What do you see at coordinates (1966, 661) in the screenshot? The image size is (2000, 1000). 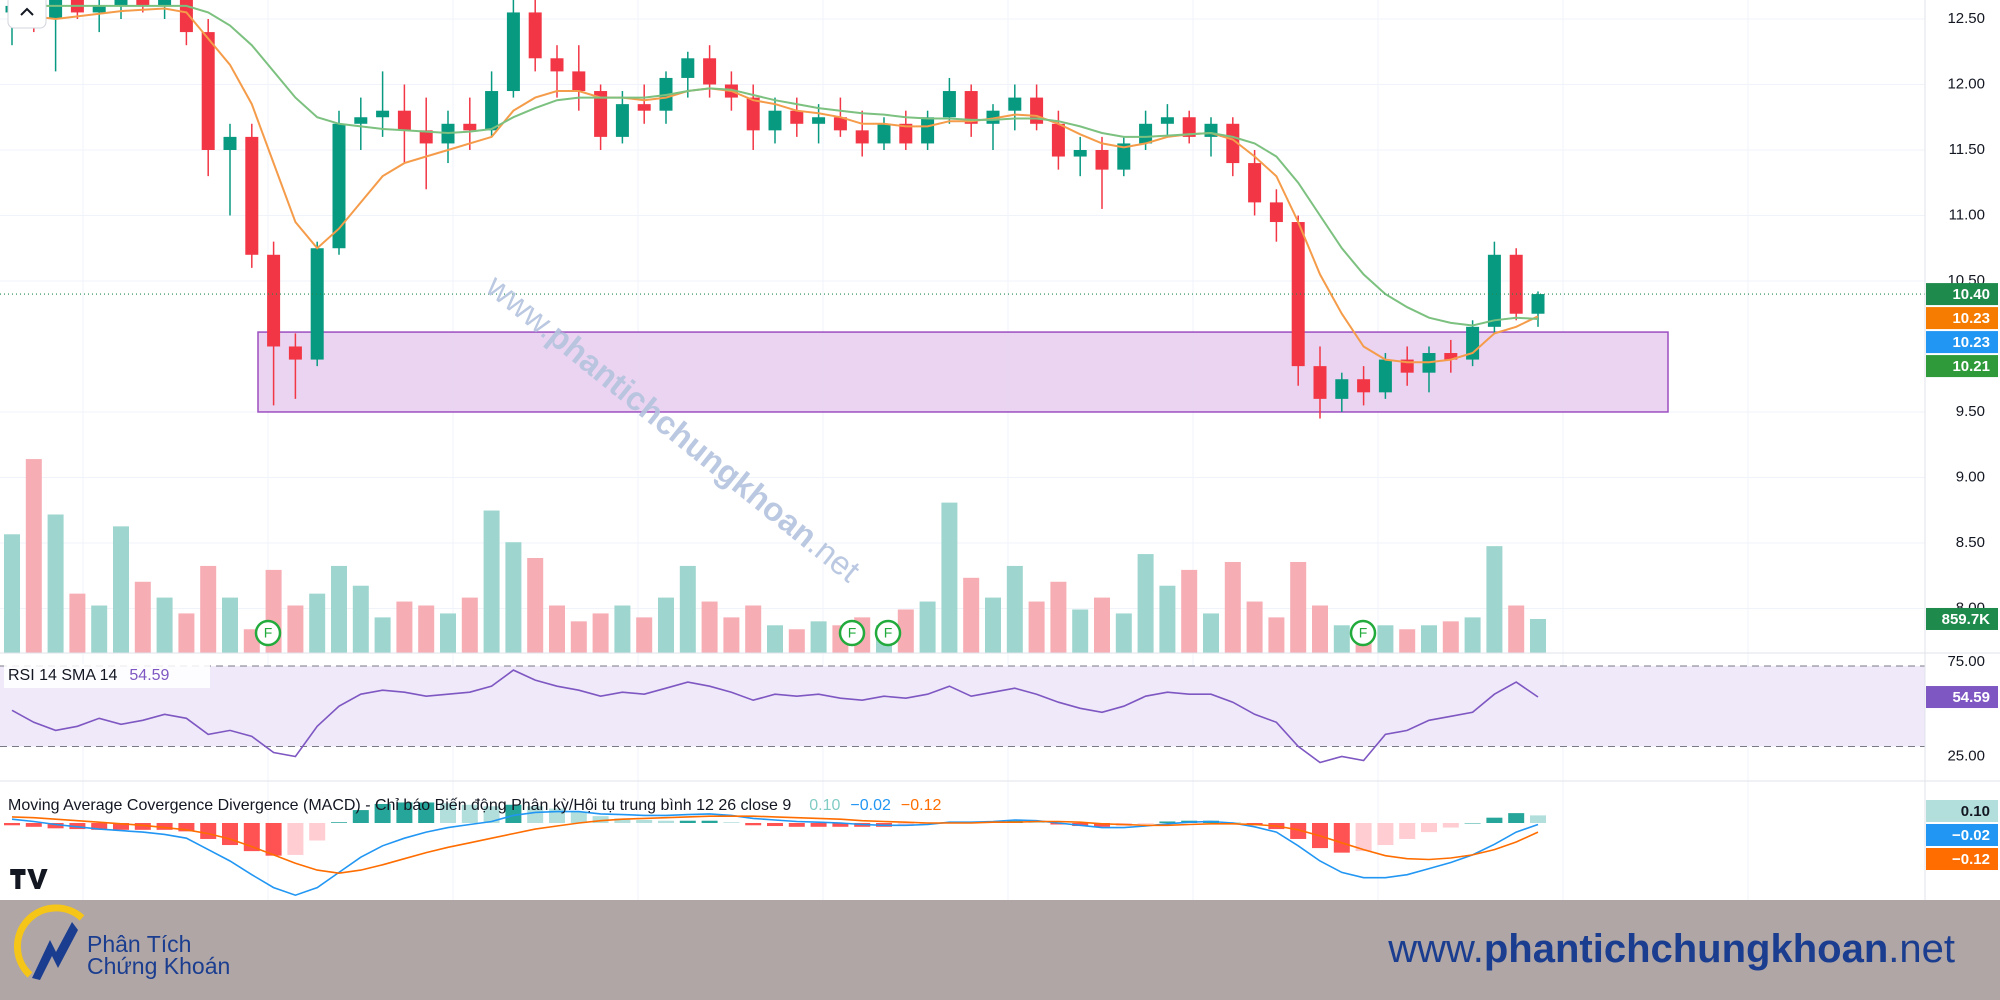 I see `rsi-tick-label: 75.00` at bounding box center [1966, 661].